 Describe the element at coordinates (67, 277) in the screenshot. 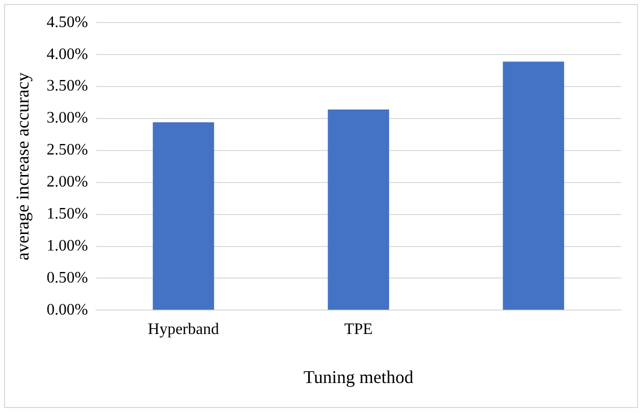

I see `y-tick-label: 0.50%` at that location.